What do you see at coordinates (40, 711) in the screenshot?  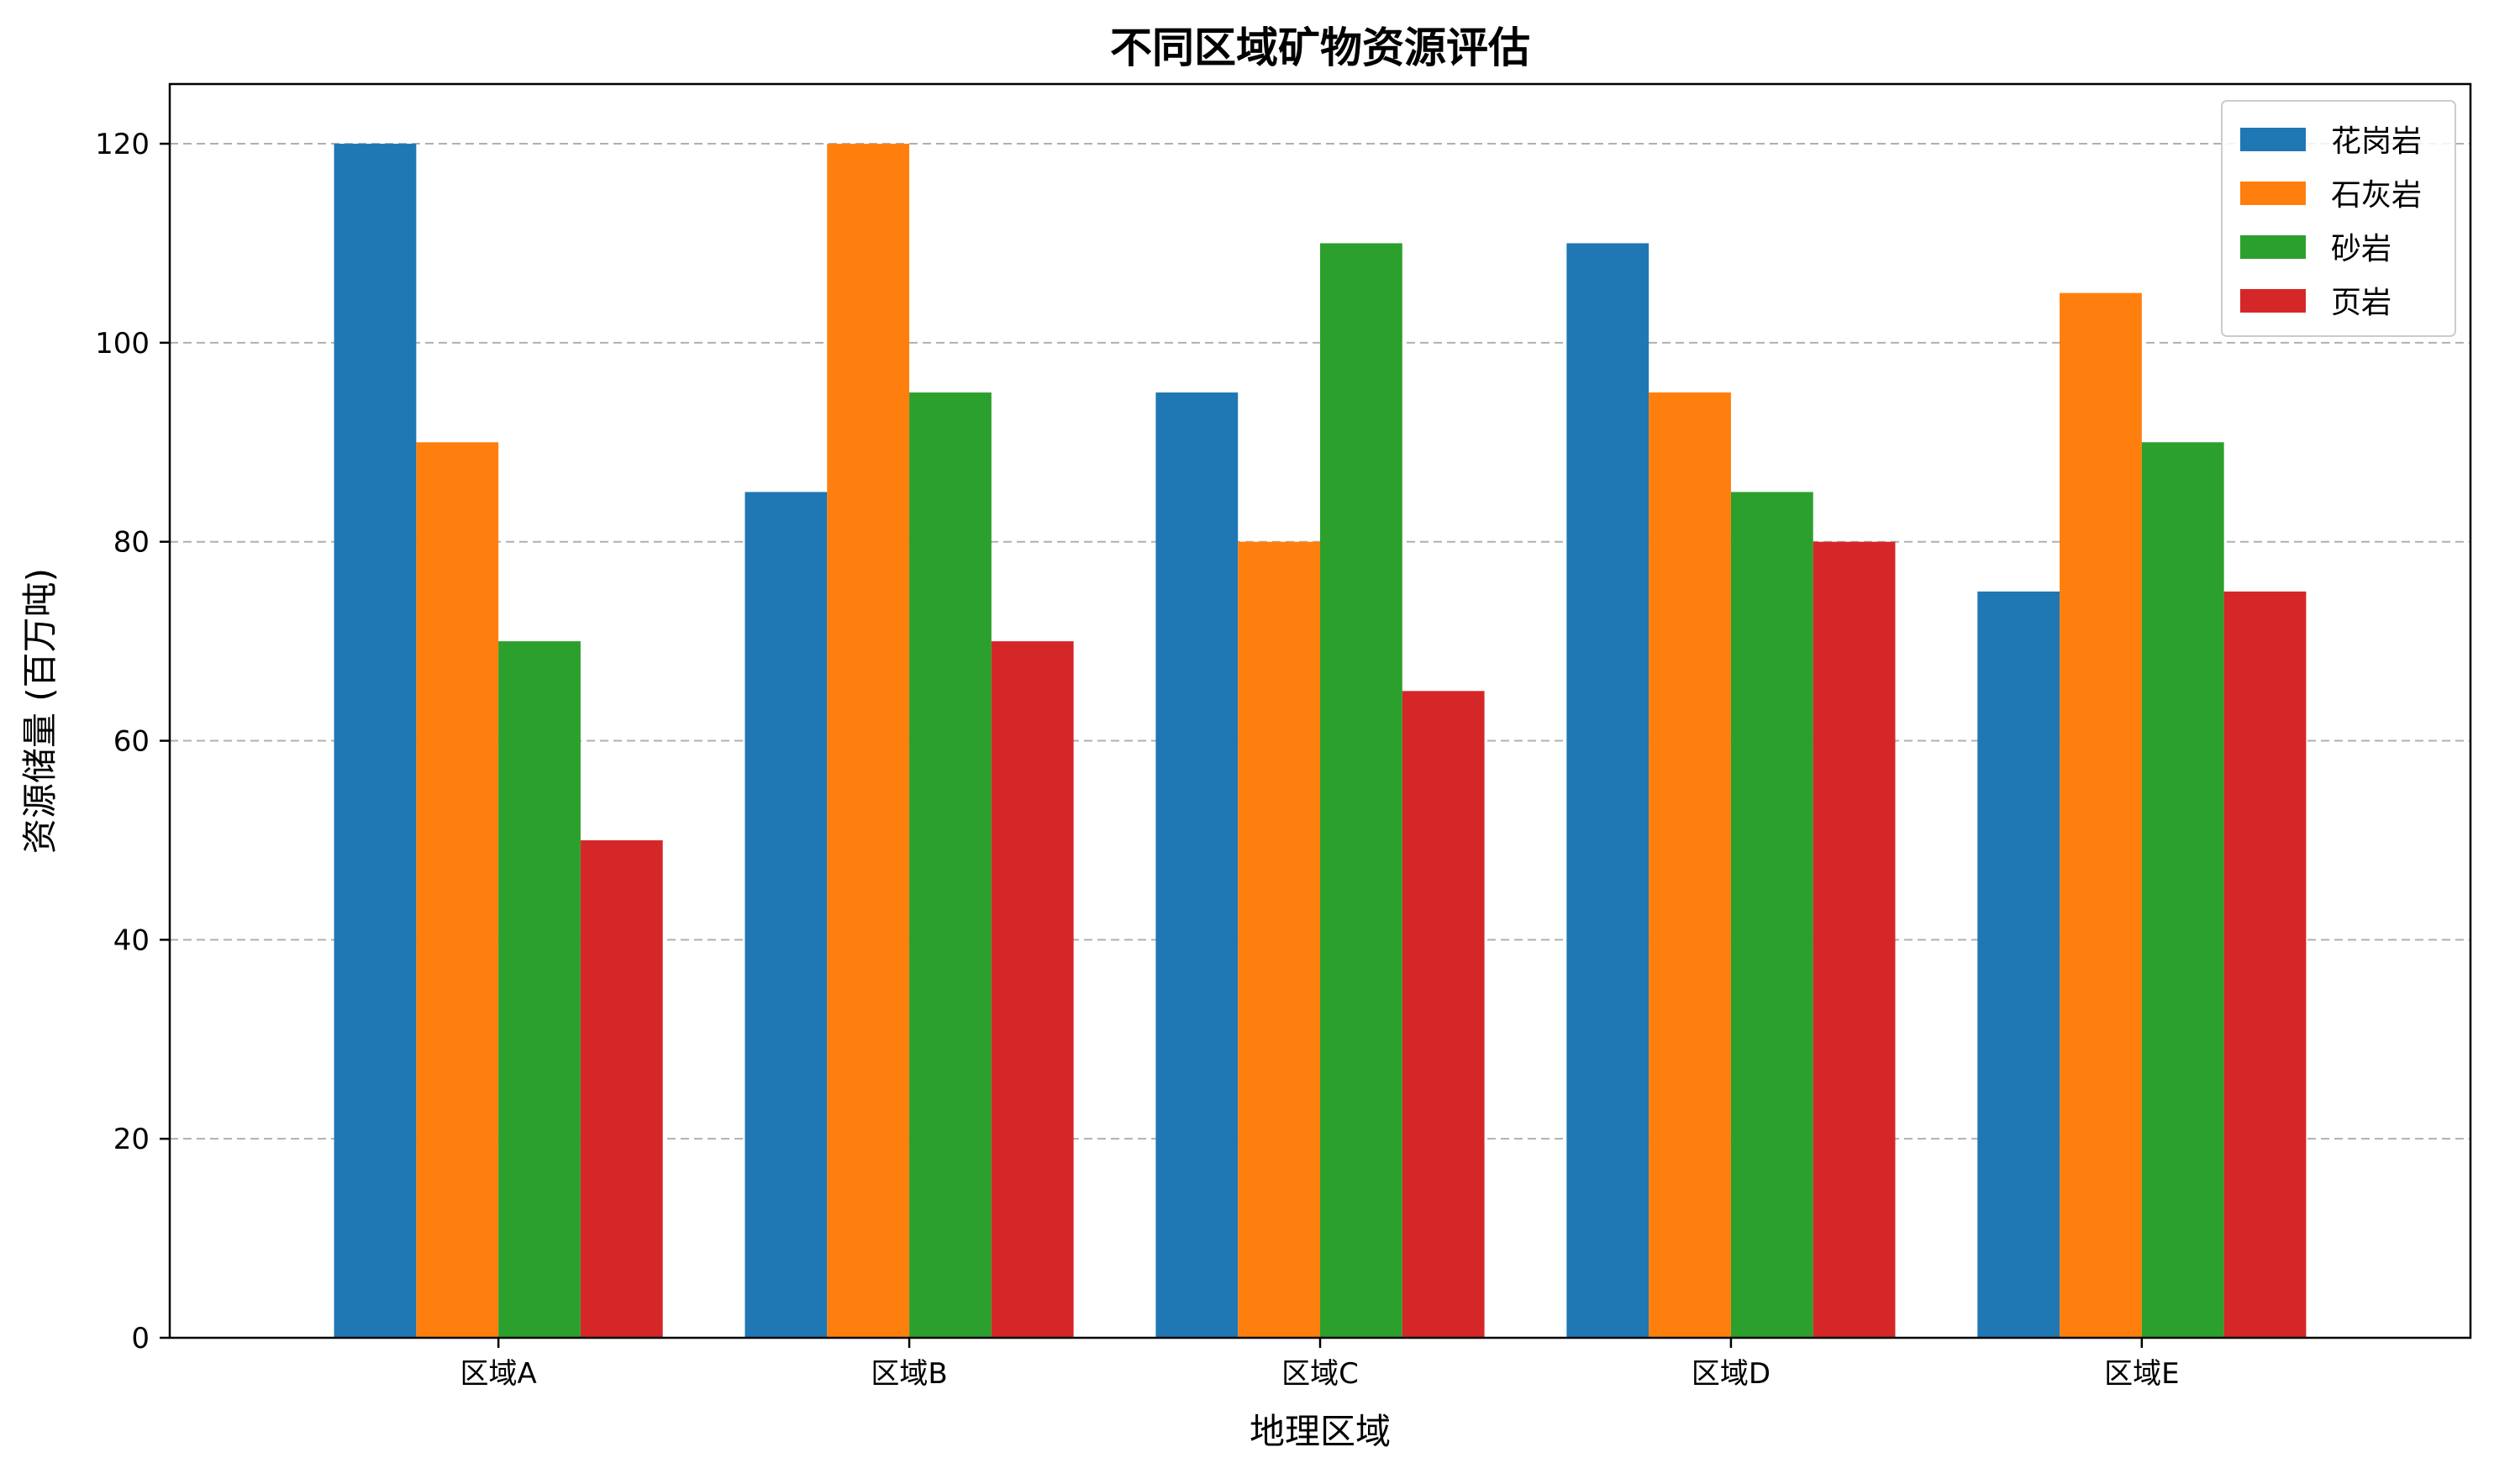 I see `y-axis-label: 资源储量 (百万吨)` at bounding box center [40, 711].